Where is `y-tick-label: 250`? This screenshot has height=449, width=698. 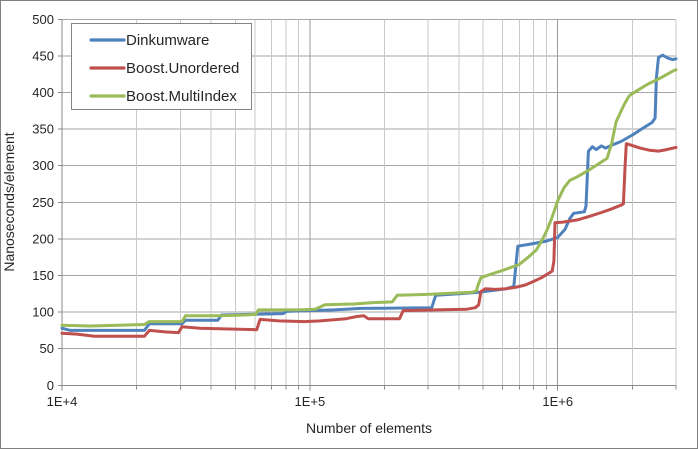
y-tick-label: 250 is located at coordinates (43, 202).